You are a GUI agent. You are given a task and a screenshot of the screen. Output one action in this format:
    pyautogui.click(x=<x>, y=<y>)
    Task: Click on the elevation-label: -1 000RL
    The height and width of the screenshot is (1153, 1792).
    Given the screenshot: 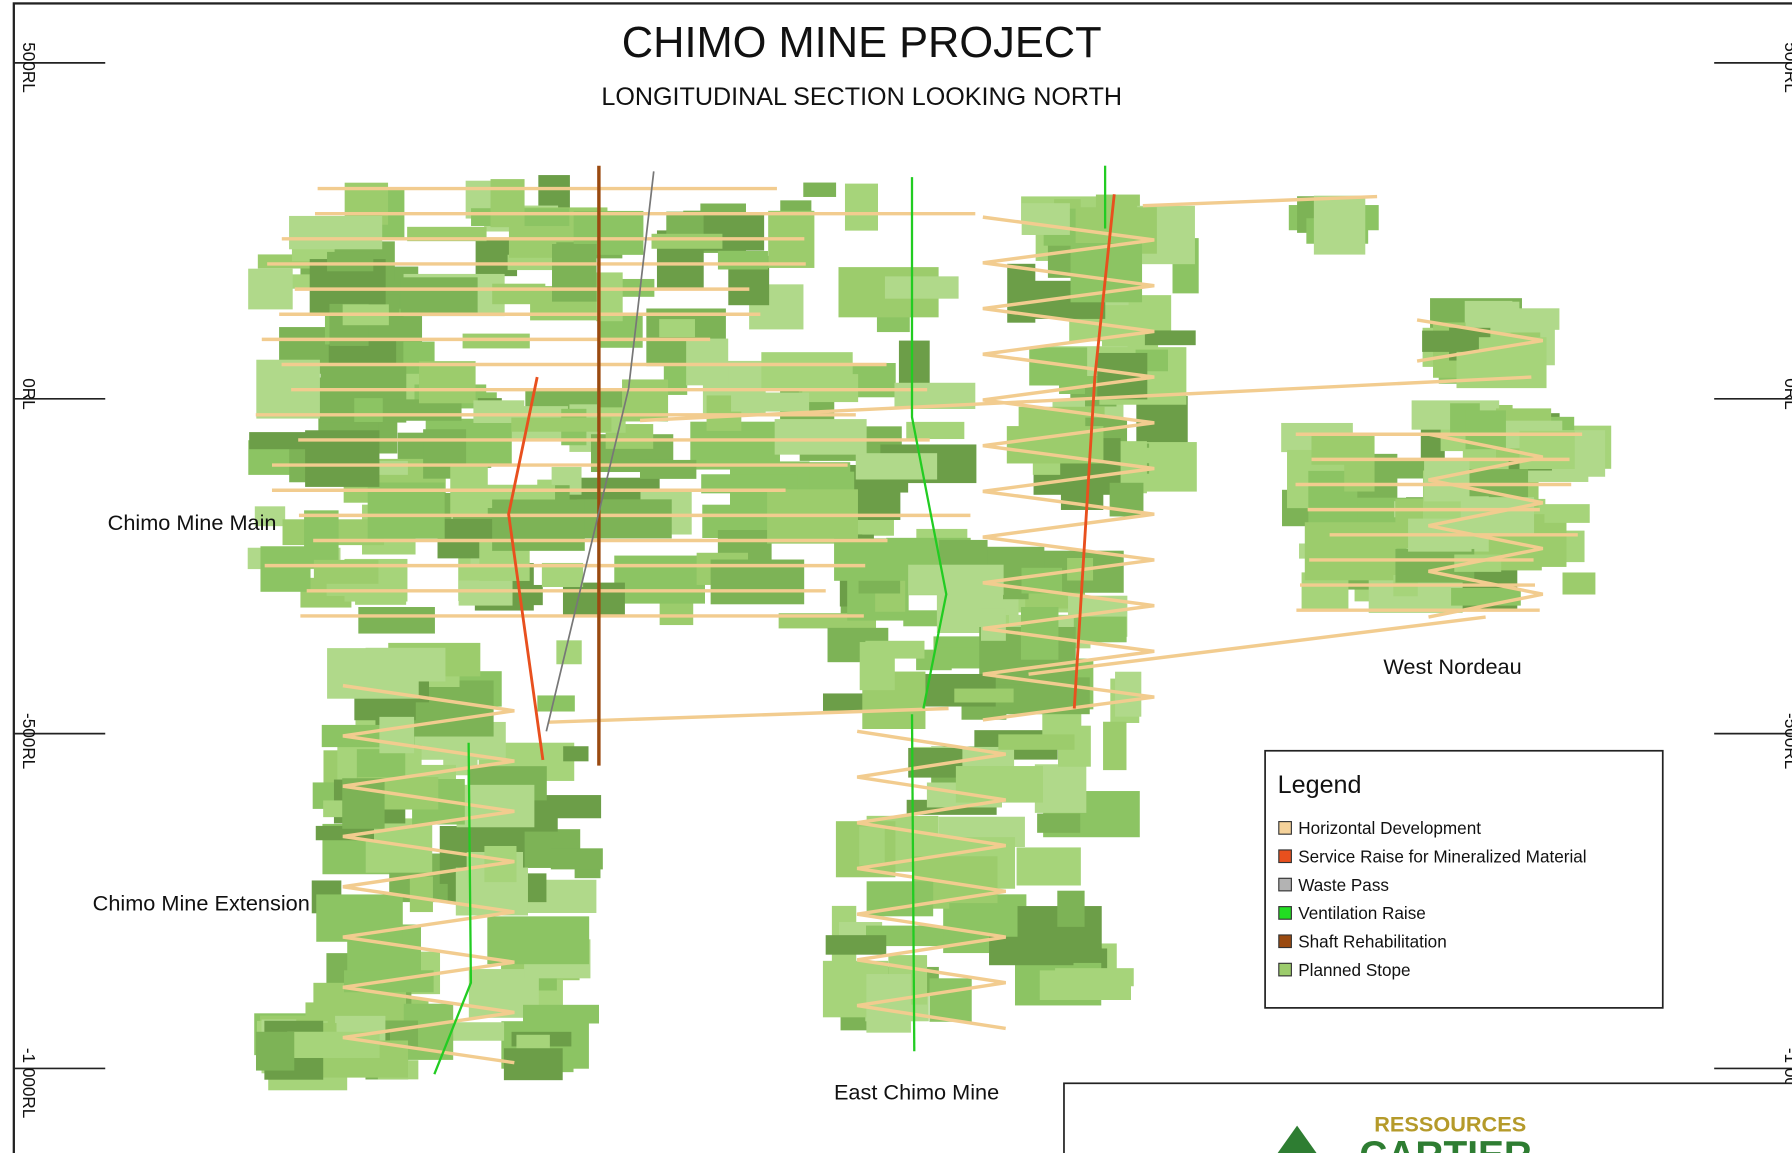 What is the action you would take?
    pyautogui.click(x=29, y=1083)
    